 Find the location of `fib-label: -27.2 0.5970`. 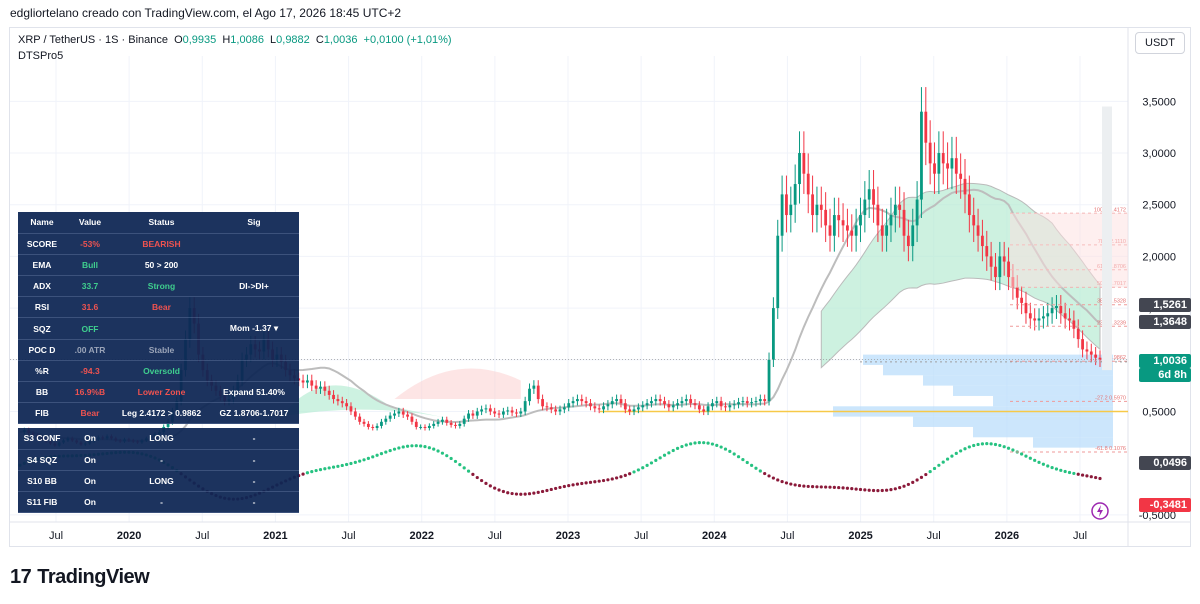

fib-label: -27.2 0.5970 is located at coordinates (1110, 398).